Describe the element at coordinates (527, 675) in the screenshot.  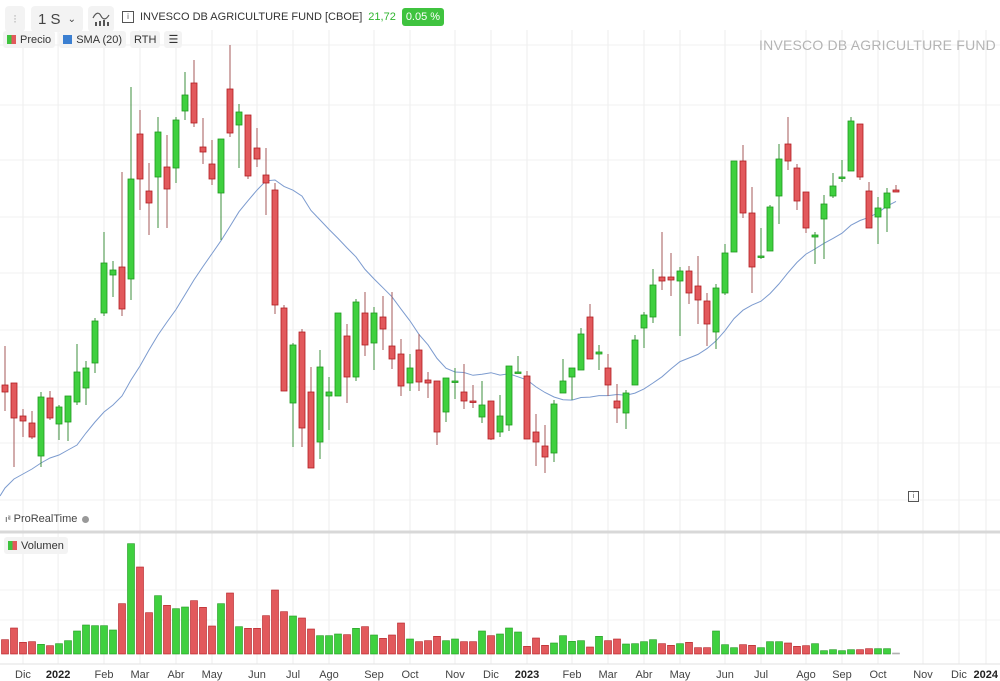
I see `x-tick-label: 2023` at that location.